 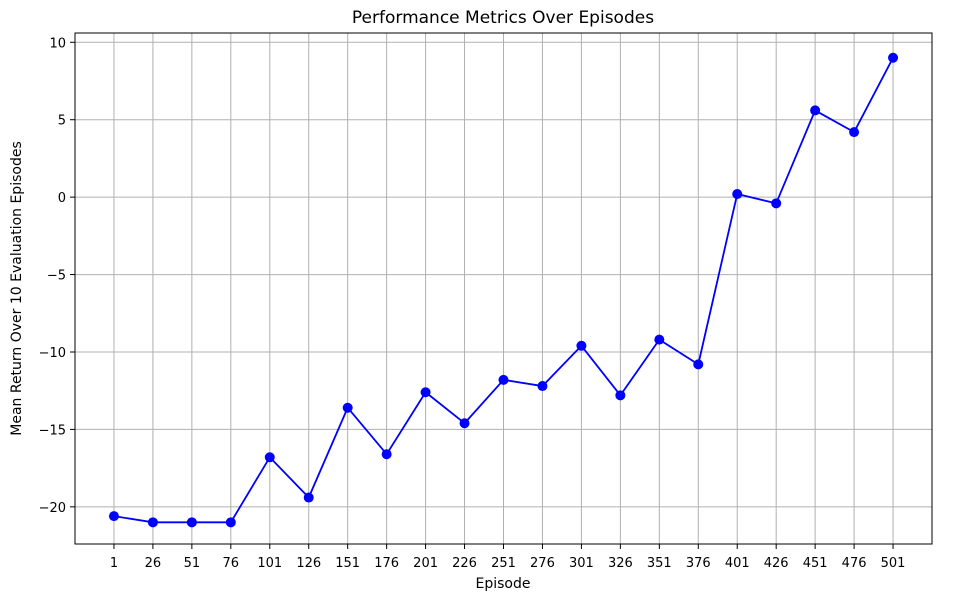 I want to click on y-axis-label: Mean Return Over 10 Evaluation Episodes, so click(x=17, y=288).